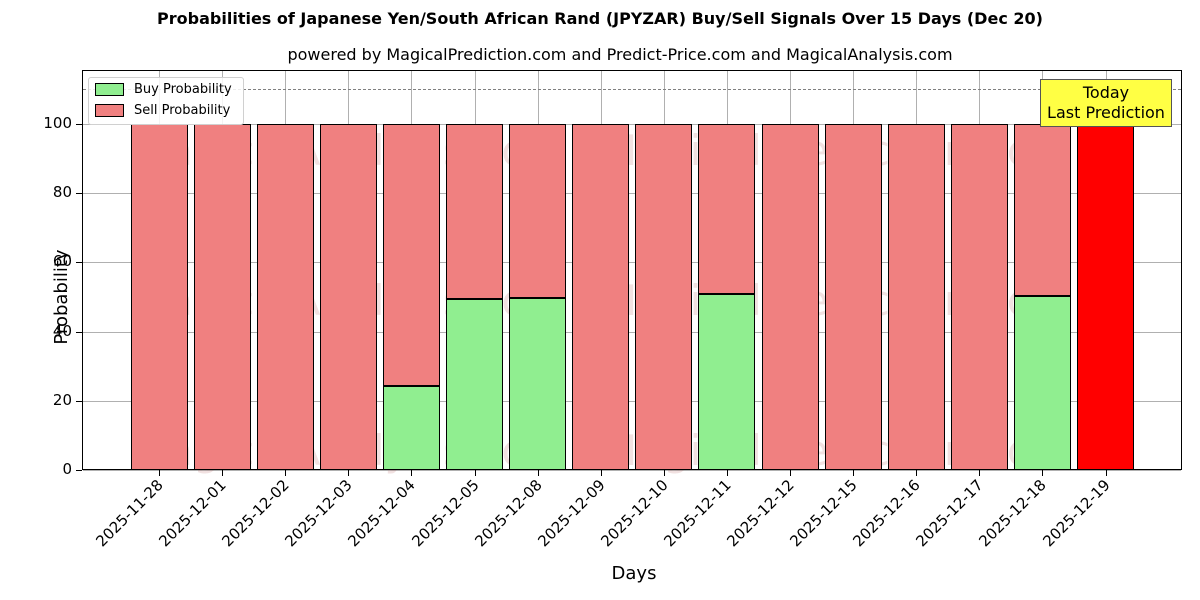 This screenshot has width=1200, height=600. What do you see at coordinates (166, 101) in the screenshot?
I see `legend: Buy Probability Sell Probability` at bounding box center [166, 101].